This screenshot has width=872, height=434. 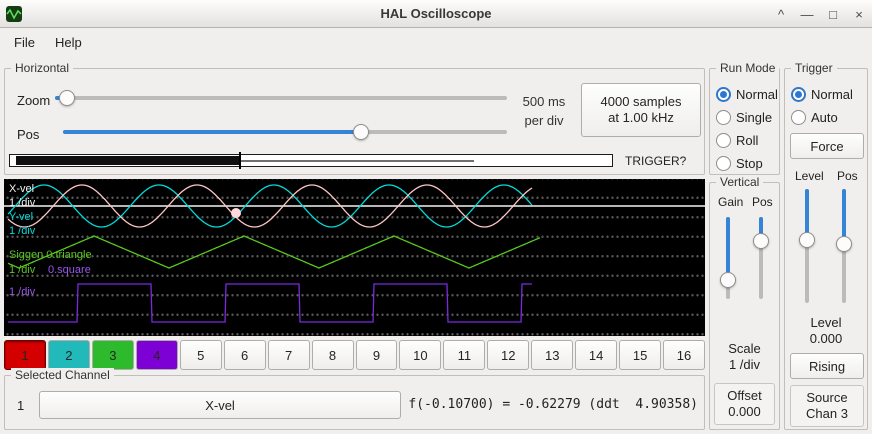 I want to click on trigger-pos-handle, so click(x=844, y=243).